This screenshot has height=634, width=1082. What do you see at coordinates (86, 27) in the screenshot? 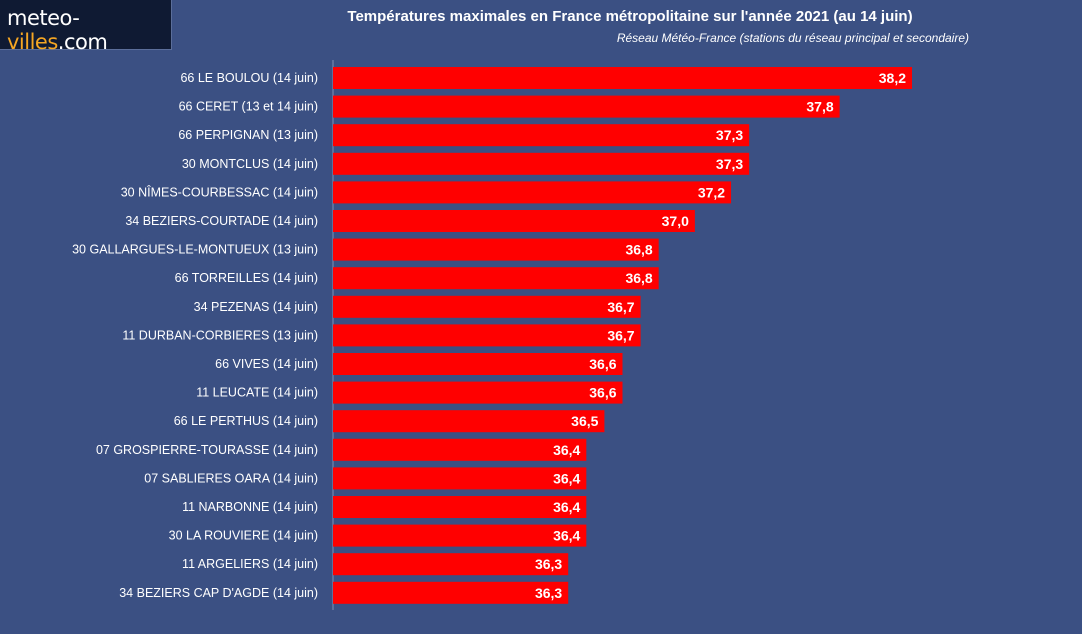
I see `site-logo: meteo-villes.com` at bounding box center [86, 27].